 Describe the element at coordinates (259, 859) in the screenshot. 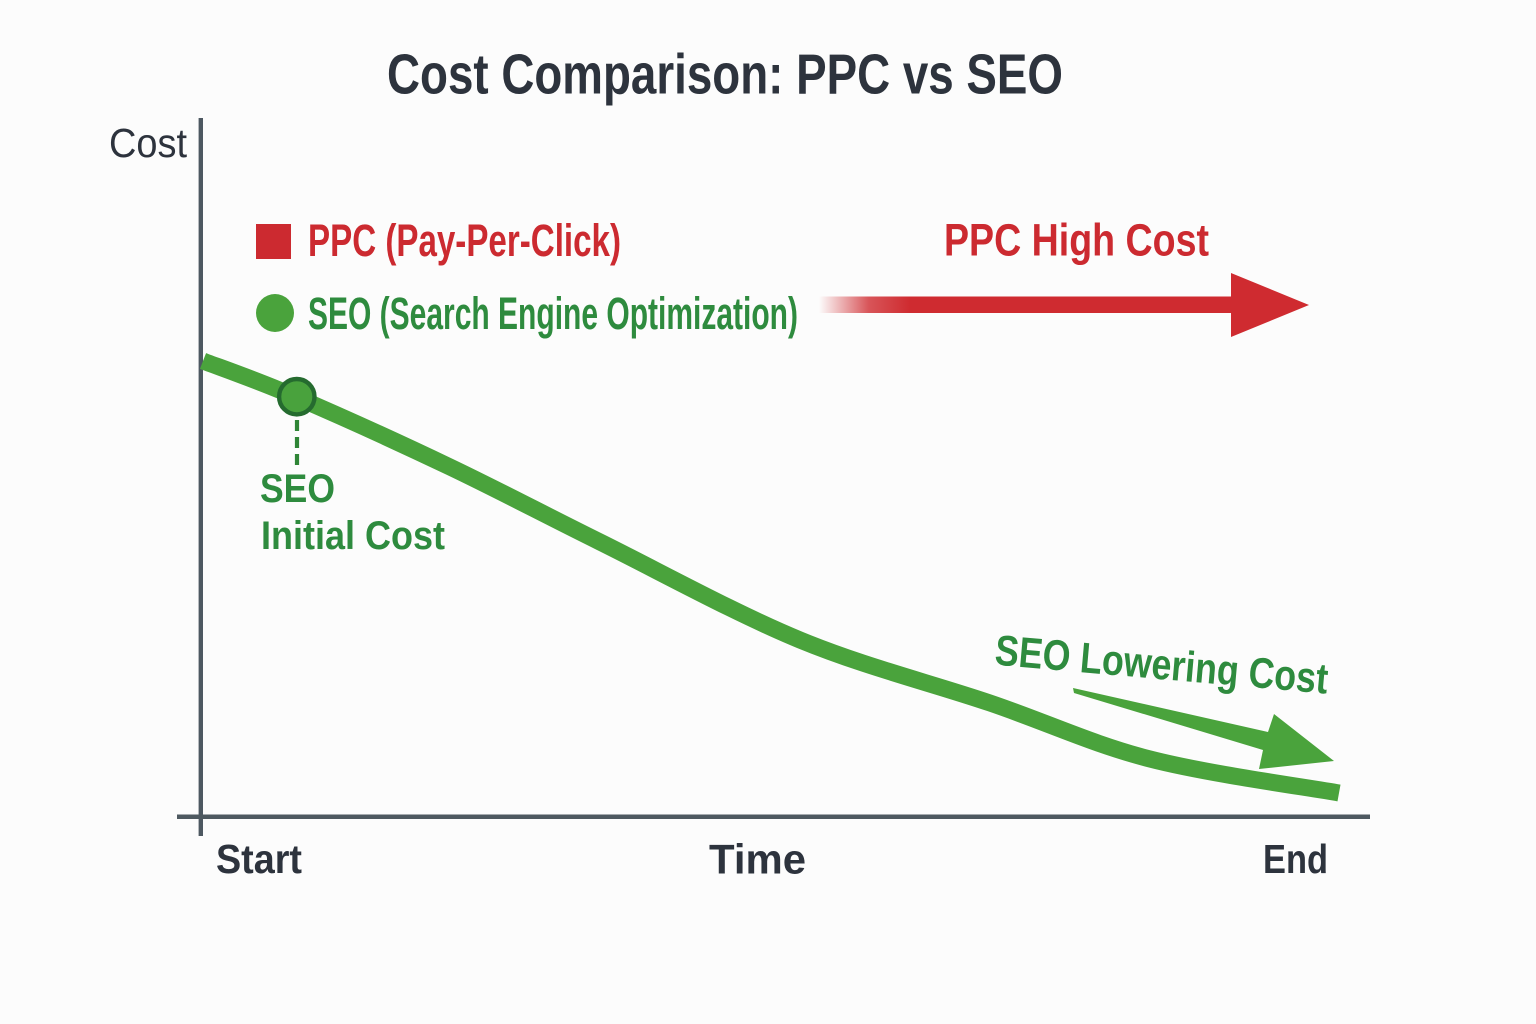

I see `svg-text: Start` at that location.